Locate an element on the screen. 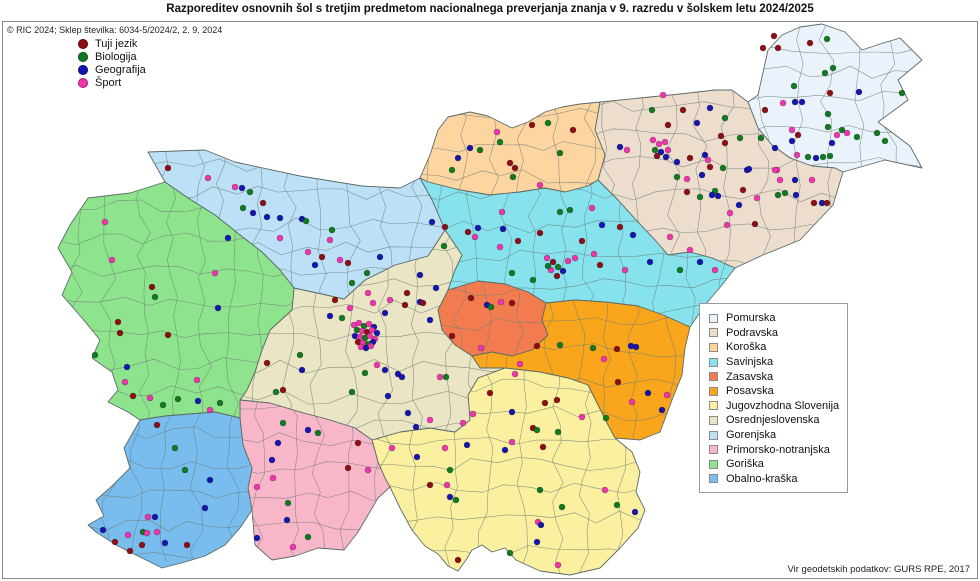  legend-item-koro-ka: Koroška is located at coordinates (775, 347).